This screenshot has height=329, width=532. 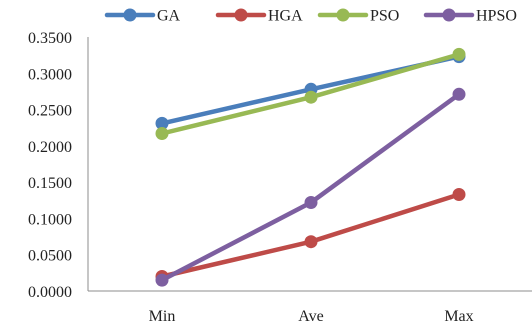 I want to click on legend-label-pso: PSO, so click(x=384, y=16).